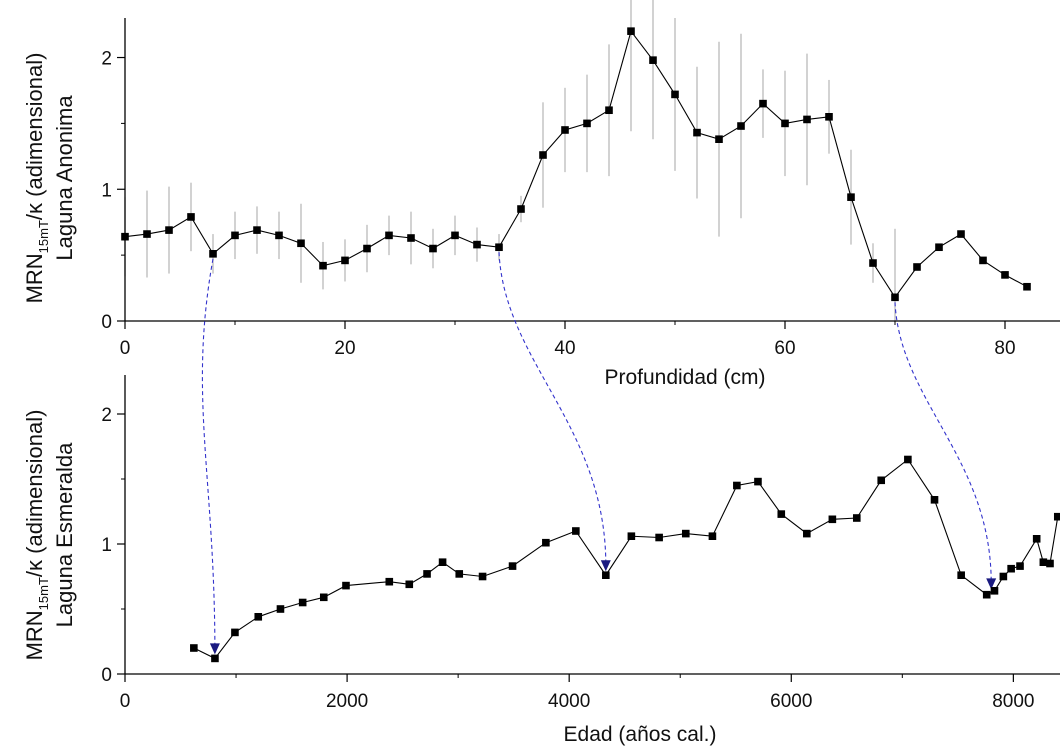 The width and height of the screenshot is (1060, 747). Describe the element at coordinates (125, 701) in the screenshot. I see `bottom-xtick-label: 0` at that location.